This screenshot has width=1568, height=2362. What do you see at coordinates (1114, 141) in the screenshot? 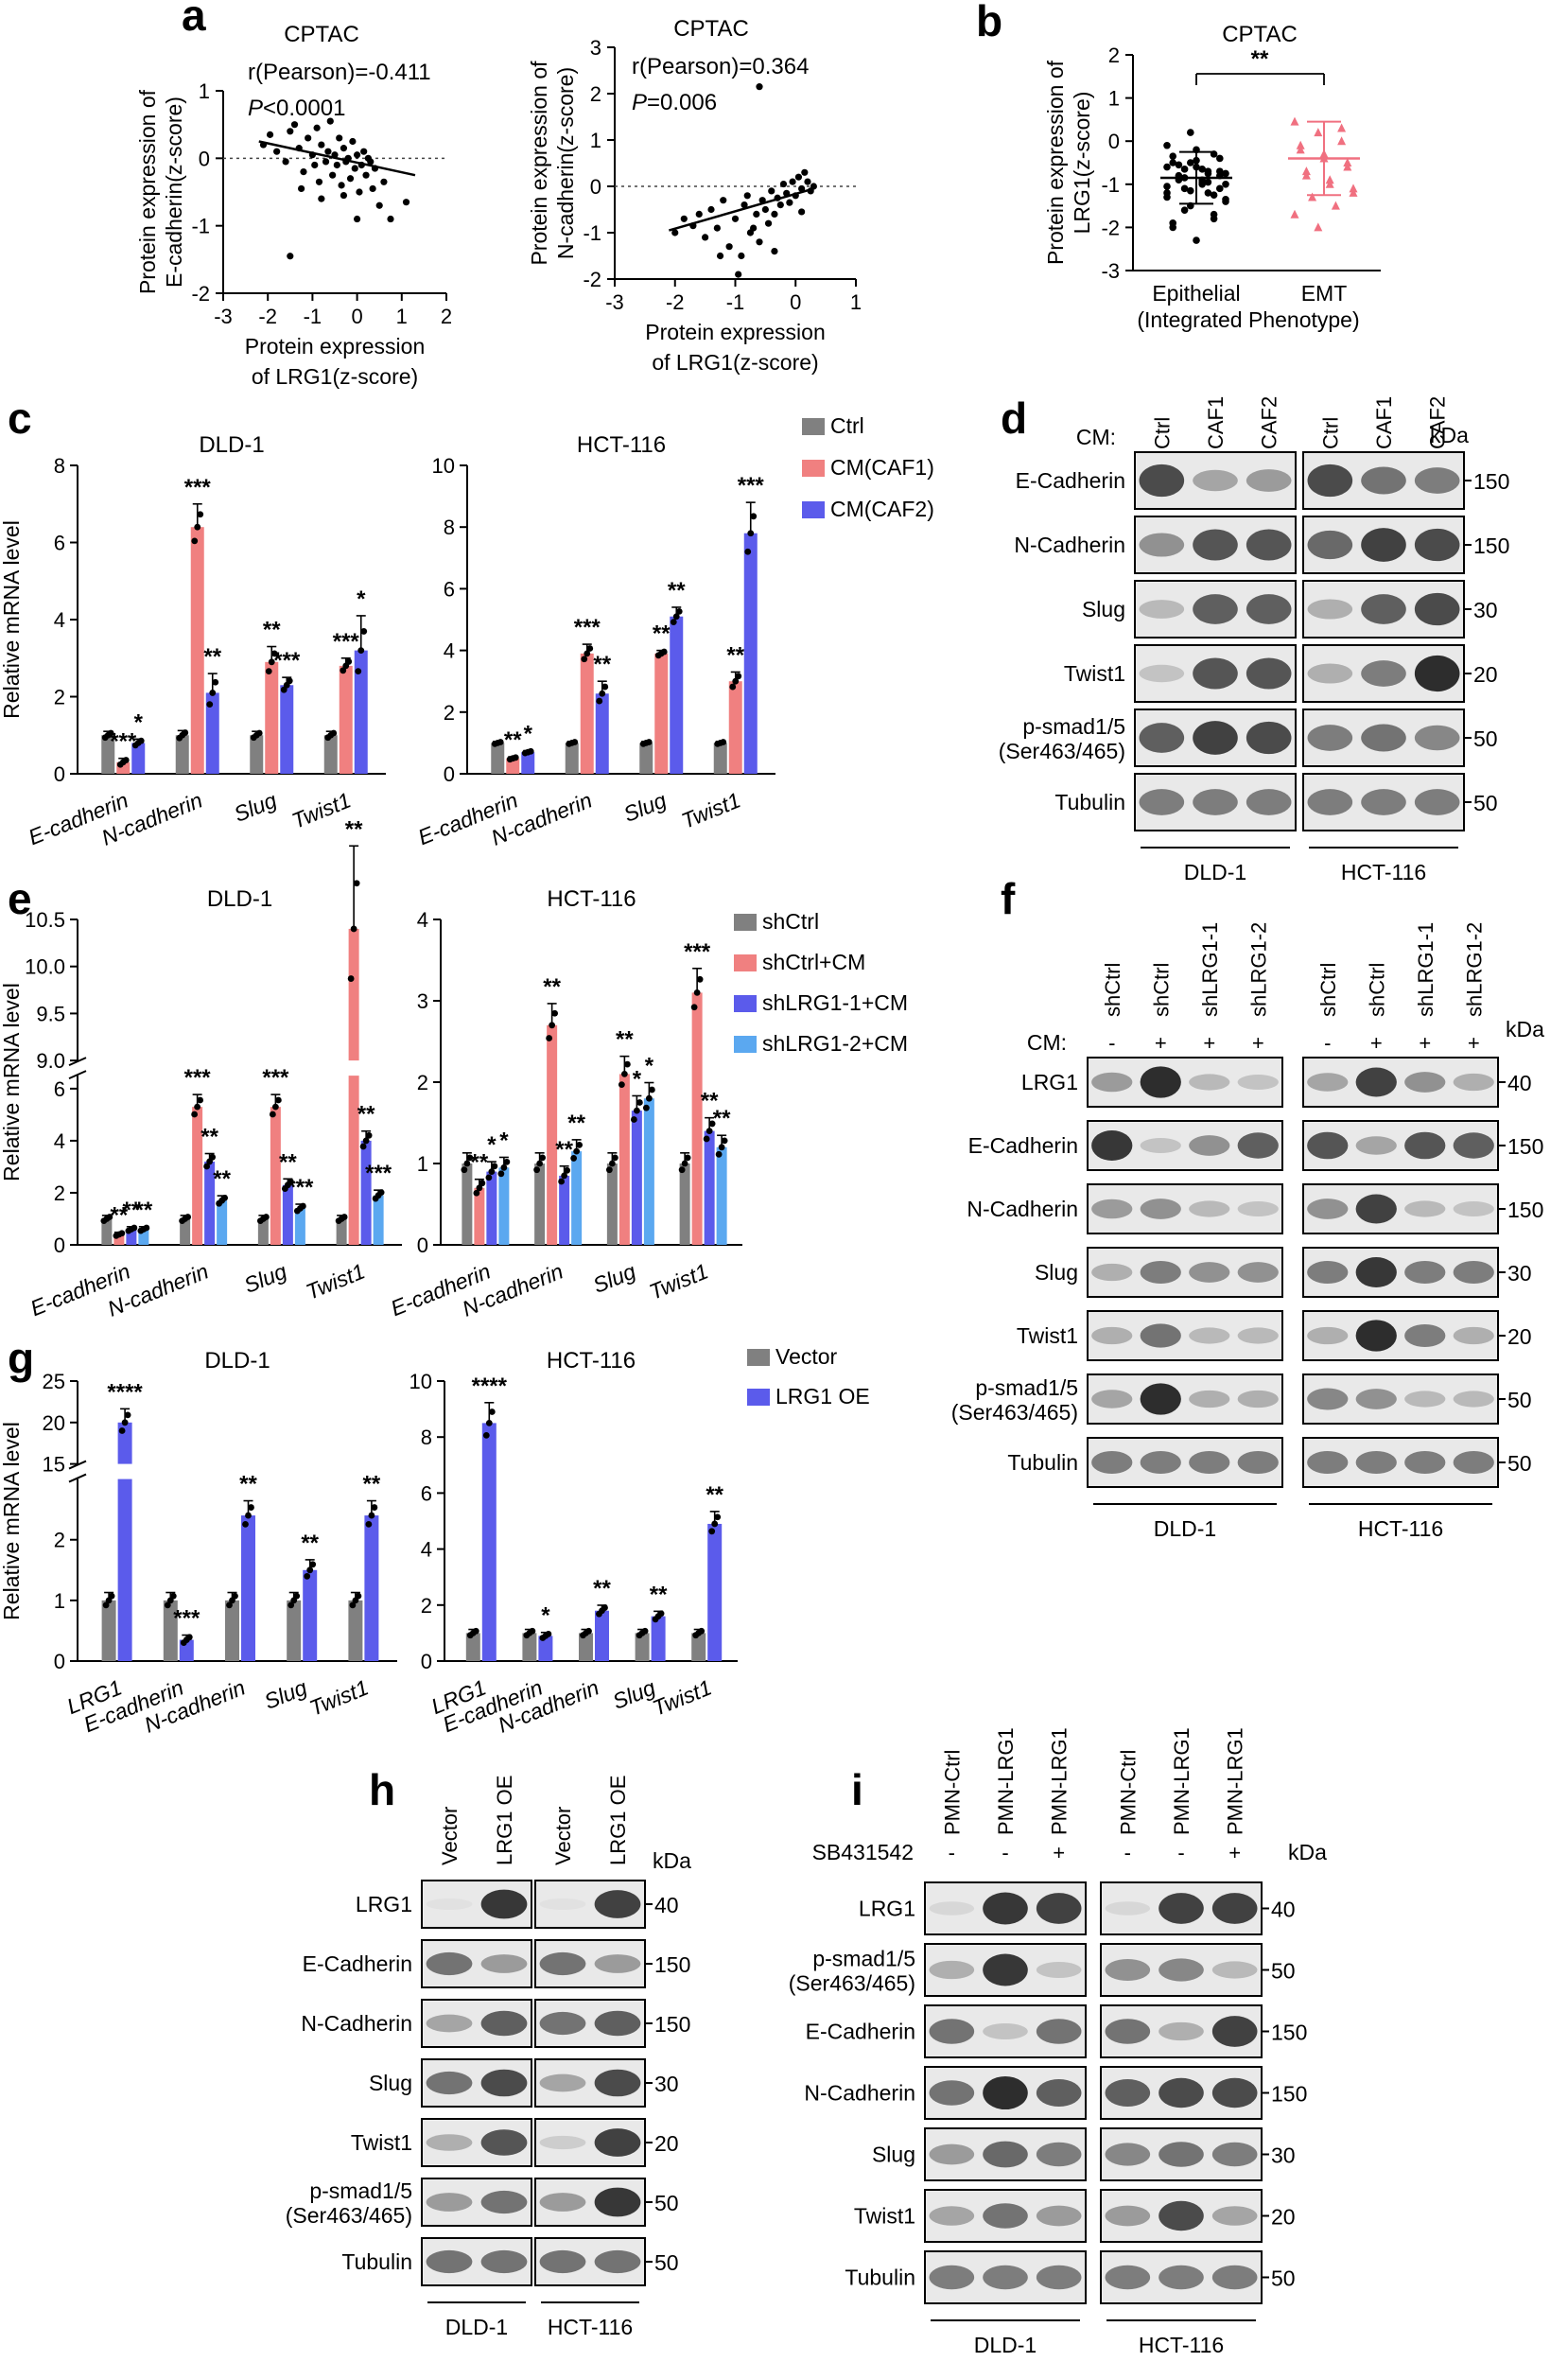
I see `y-tick-label-b: 0` at bounding box center [1114, 141].